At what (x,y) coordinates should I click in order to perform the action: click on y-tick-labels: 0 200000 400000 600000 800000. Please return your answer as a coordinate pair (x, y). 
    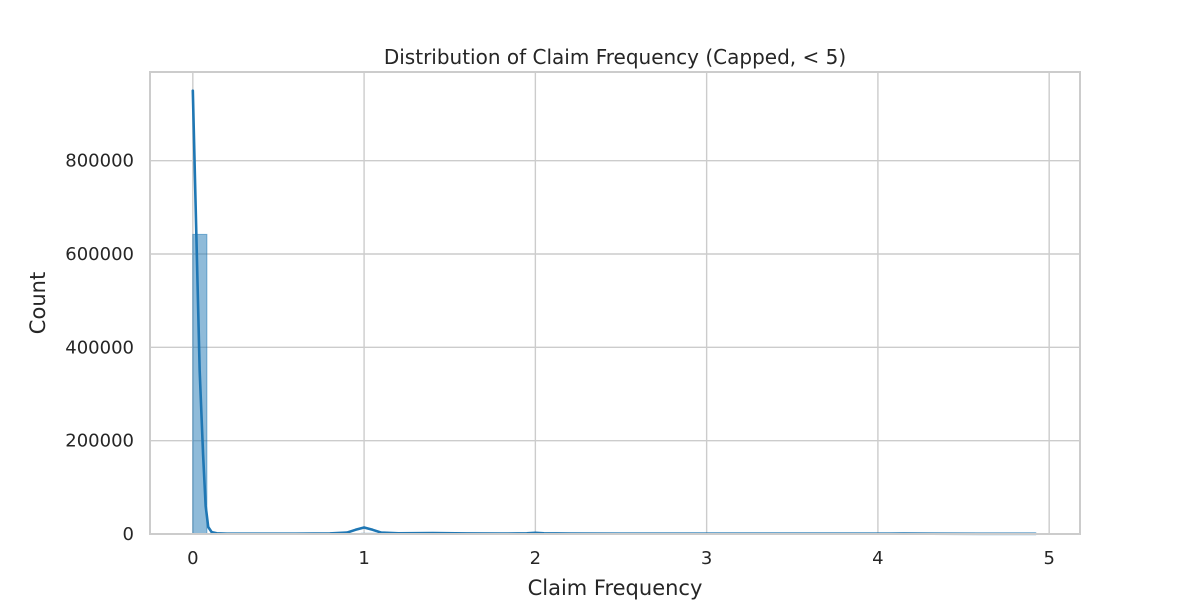
    Looking at the image, I should click on (99, 348).